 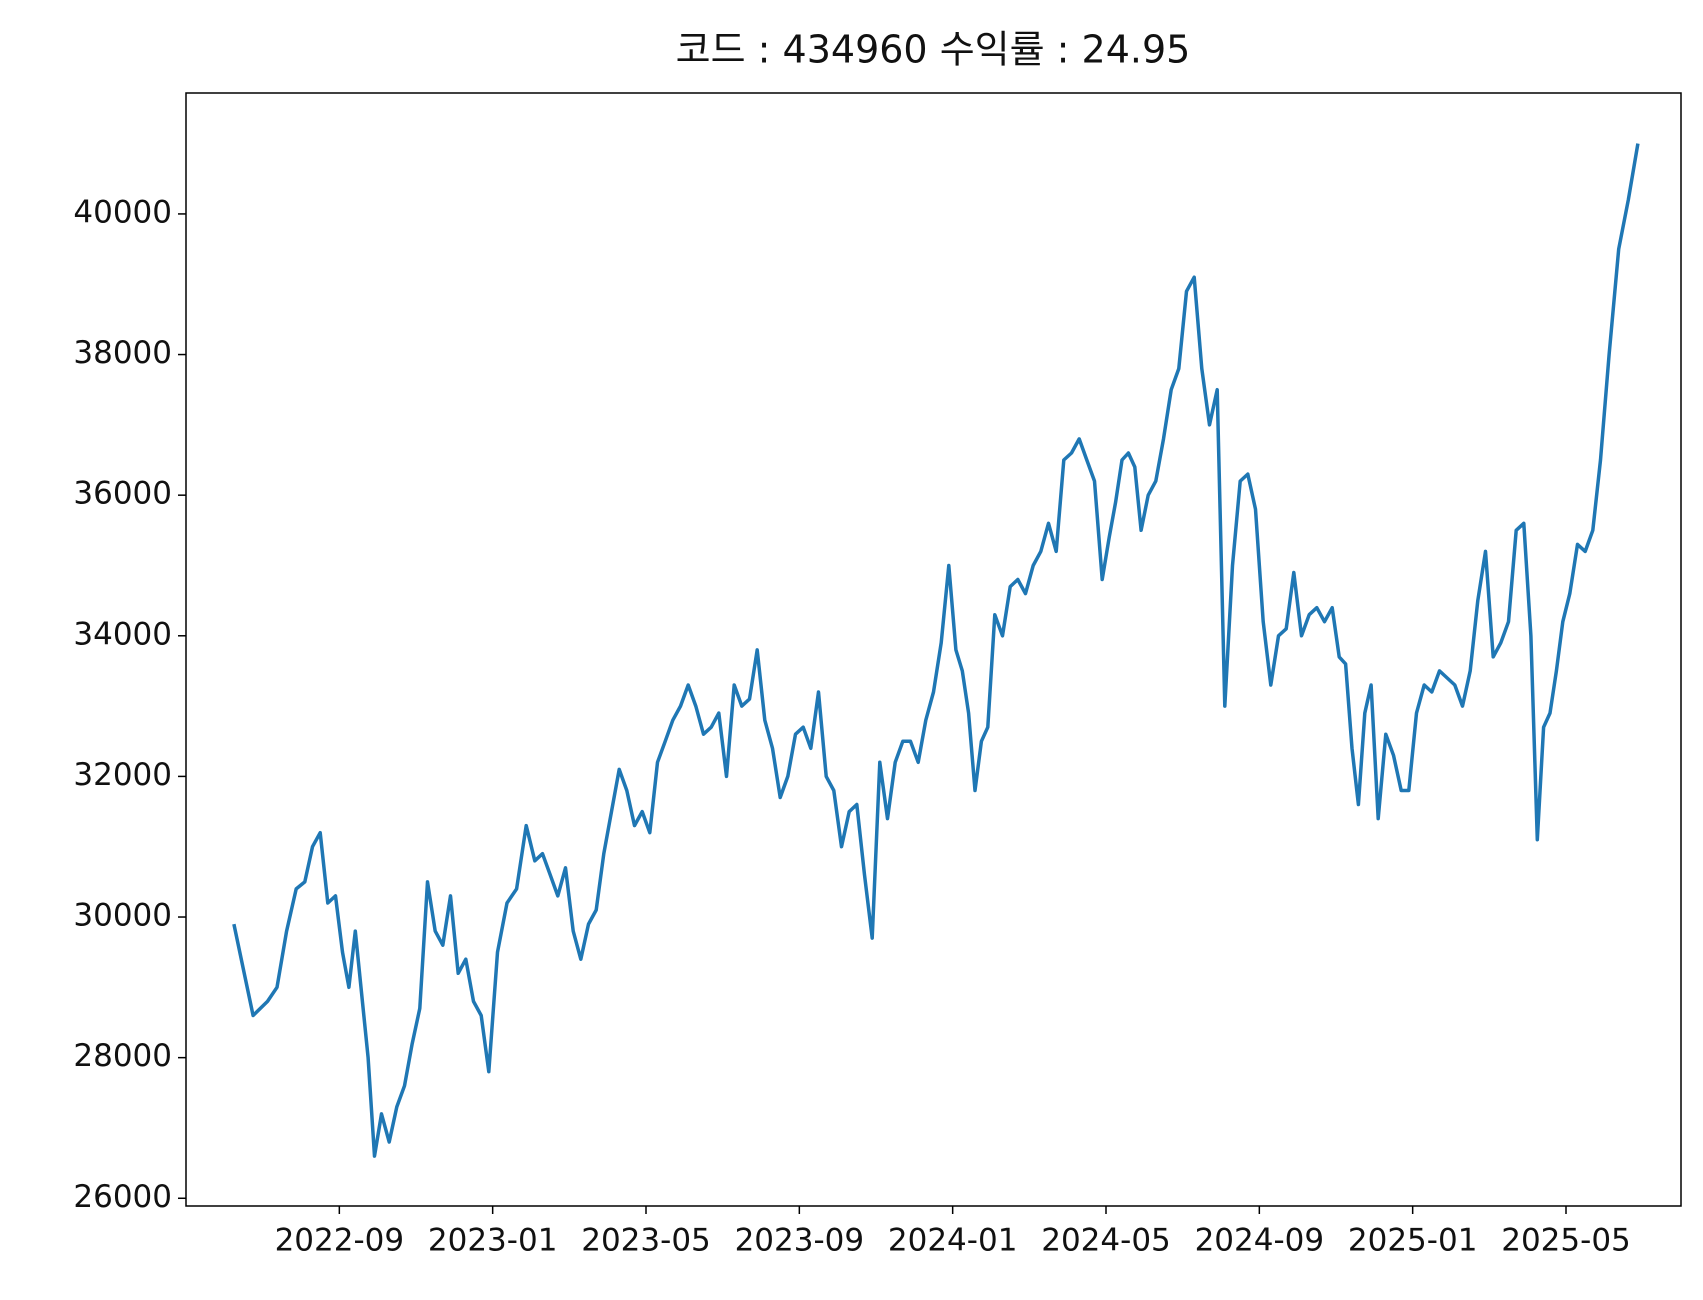 I want to click on x-tick-label: 2023-09, so click(x=800, y=1241).